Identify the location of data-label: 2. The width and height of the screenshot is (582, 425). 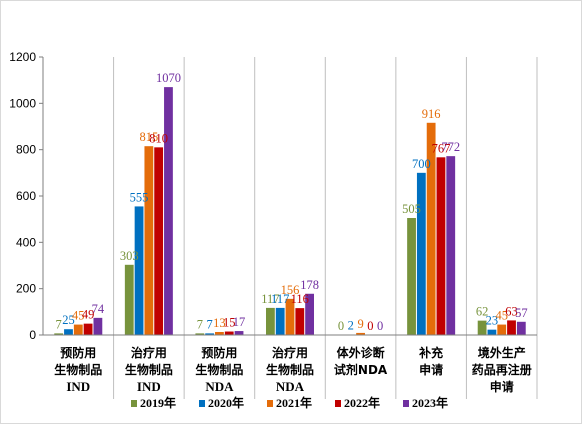
(351, 326).